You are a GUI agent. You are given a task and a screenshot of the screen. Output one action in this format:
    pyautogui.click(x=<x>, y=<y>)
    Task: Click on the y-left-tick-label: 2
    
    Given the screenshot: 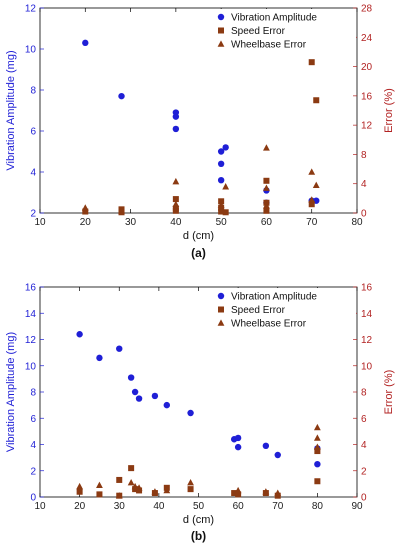 What is the action you would take?
    pyautogui.click(x=33, y=214)
    